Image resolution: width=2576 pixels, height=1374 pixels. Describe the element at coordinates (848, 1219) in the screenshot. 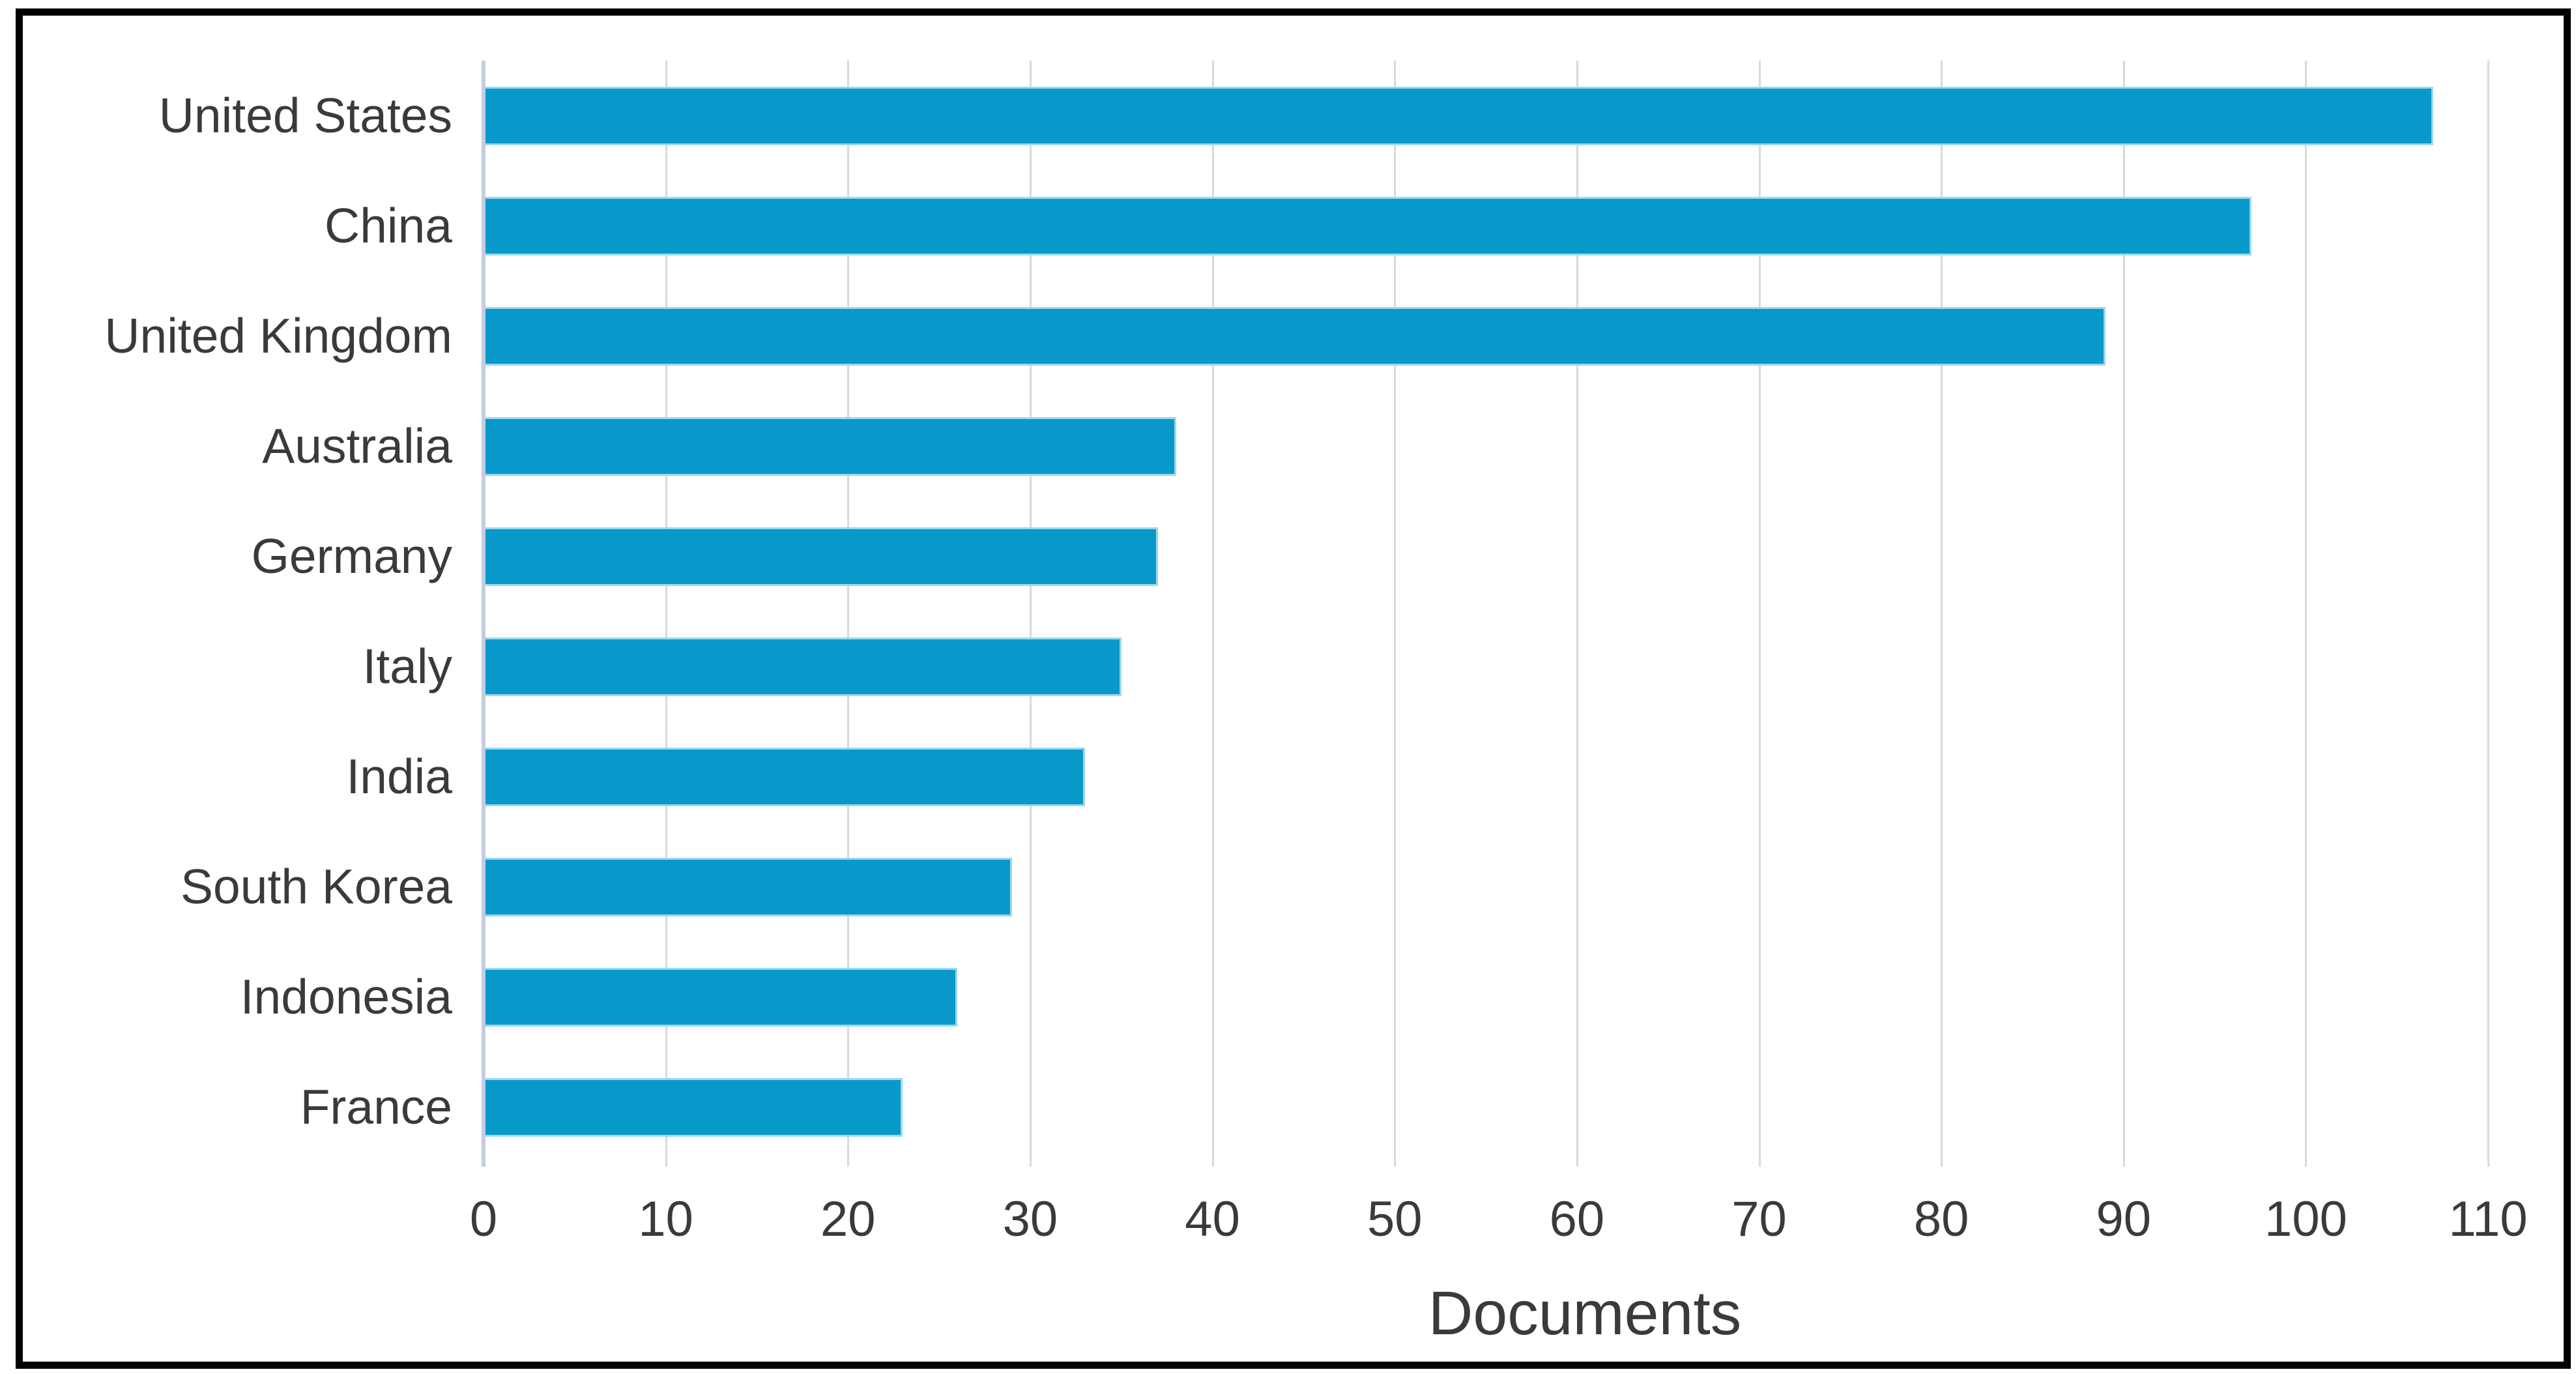

I see `x-tick-label-20: 20` at that location.